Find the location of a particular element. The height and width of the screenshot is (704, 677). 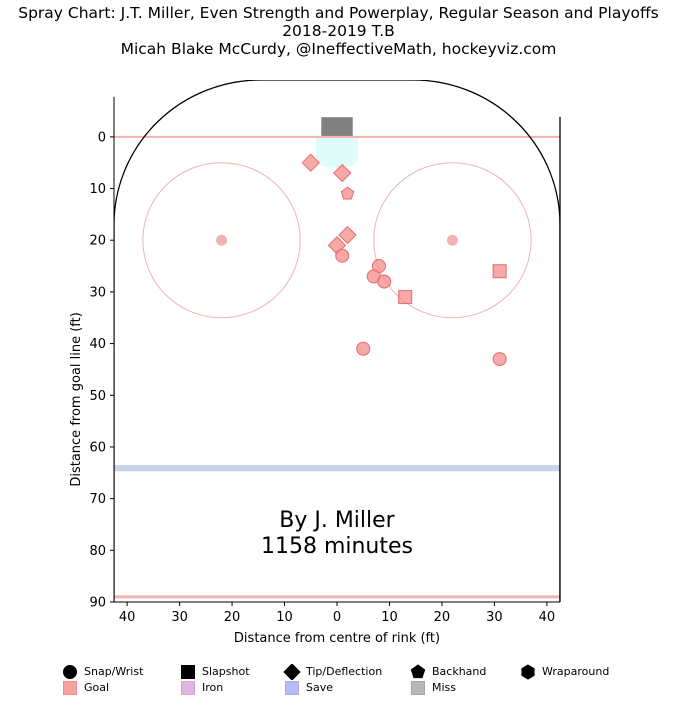

circle-icon is located at coordinates (70, 672).